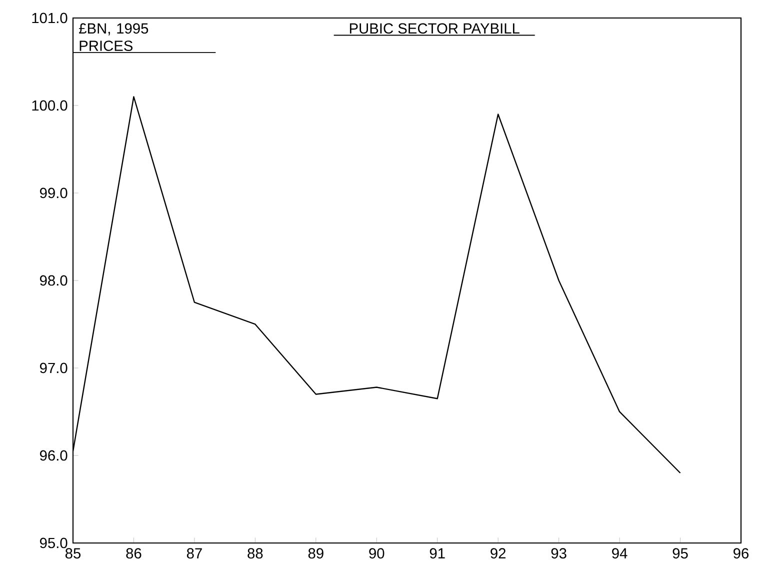  Describe the element at coordinates (680, 553) in the screenshot. I see `x-tick-label: 95` at that location.